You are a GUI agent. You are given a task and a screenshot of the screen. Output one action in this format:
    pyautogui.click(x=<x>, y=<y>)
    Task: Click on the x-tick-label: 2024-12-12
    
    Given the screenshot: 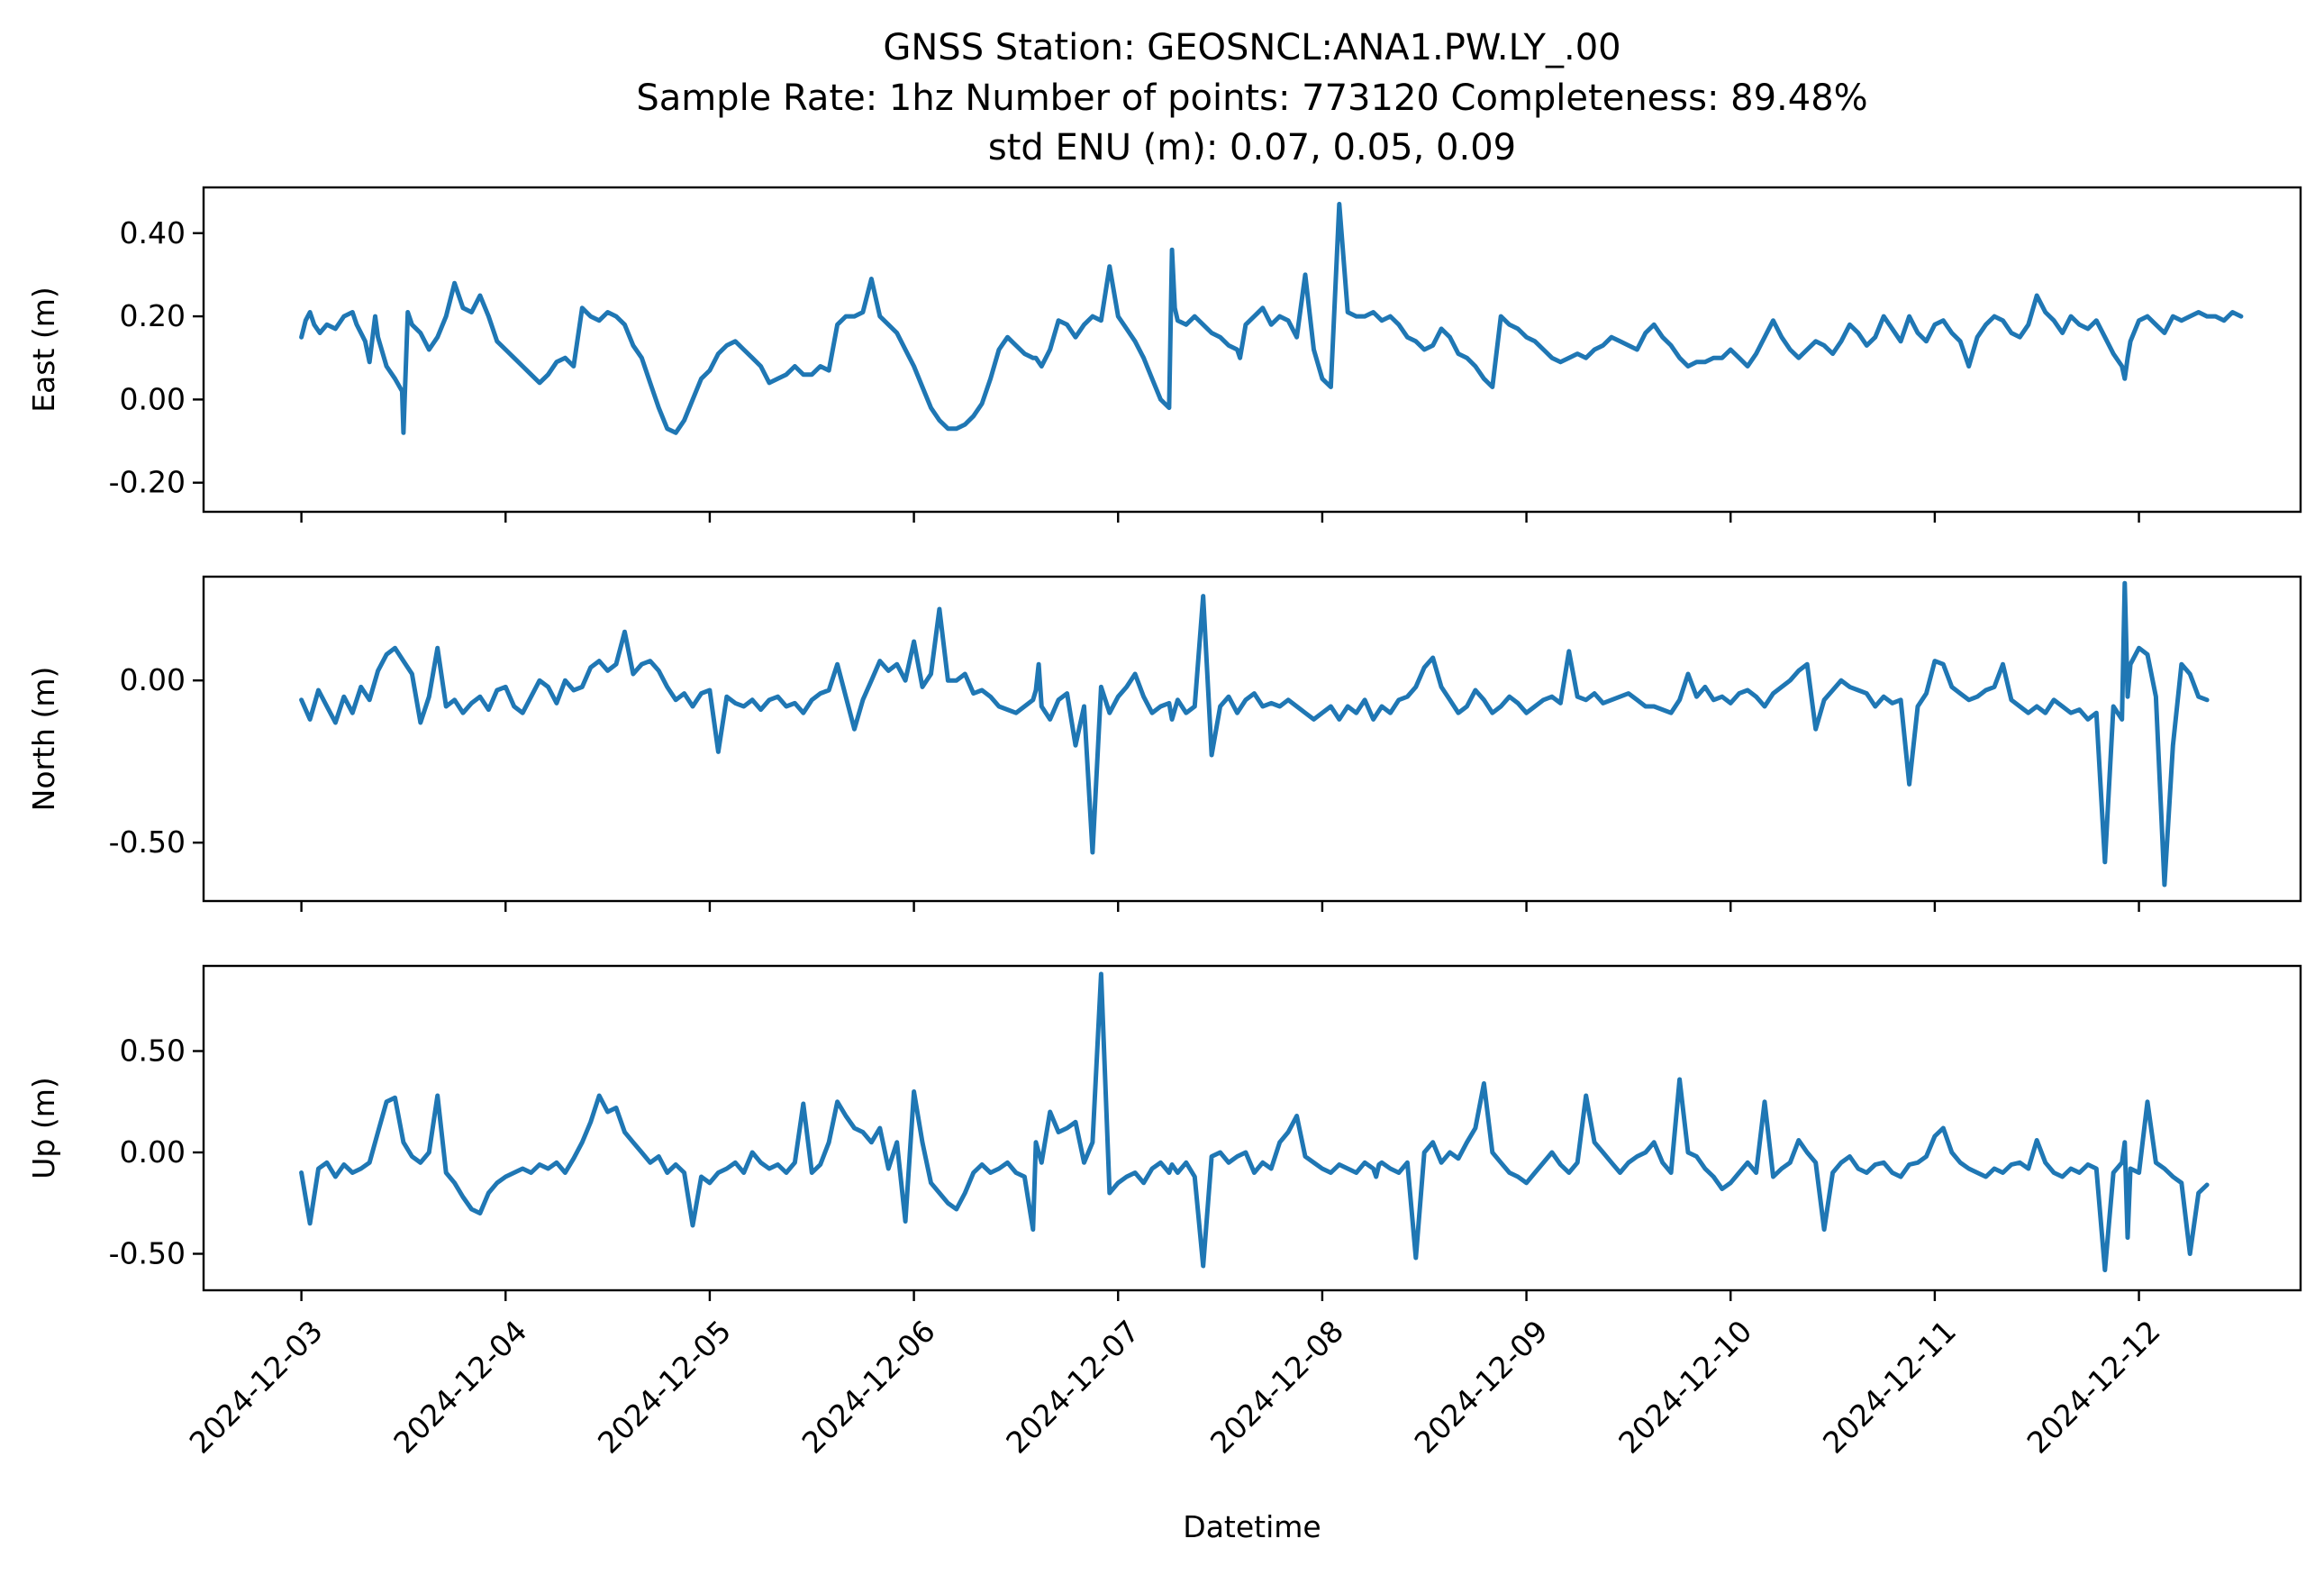 What is the action you would take?
    pyautogui.click(x=2093, y=1387)
    